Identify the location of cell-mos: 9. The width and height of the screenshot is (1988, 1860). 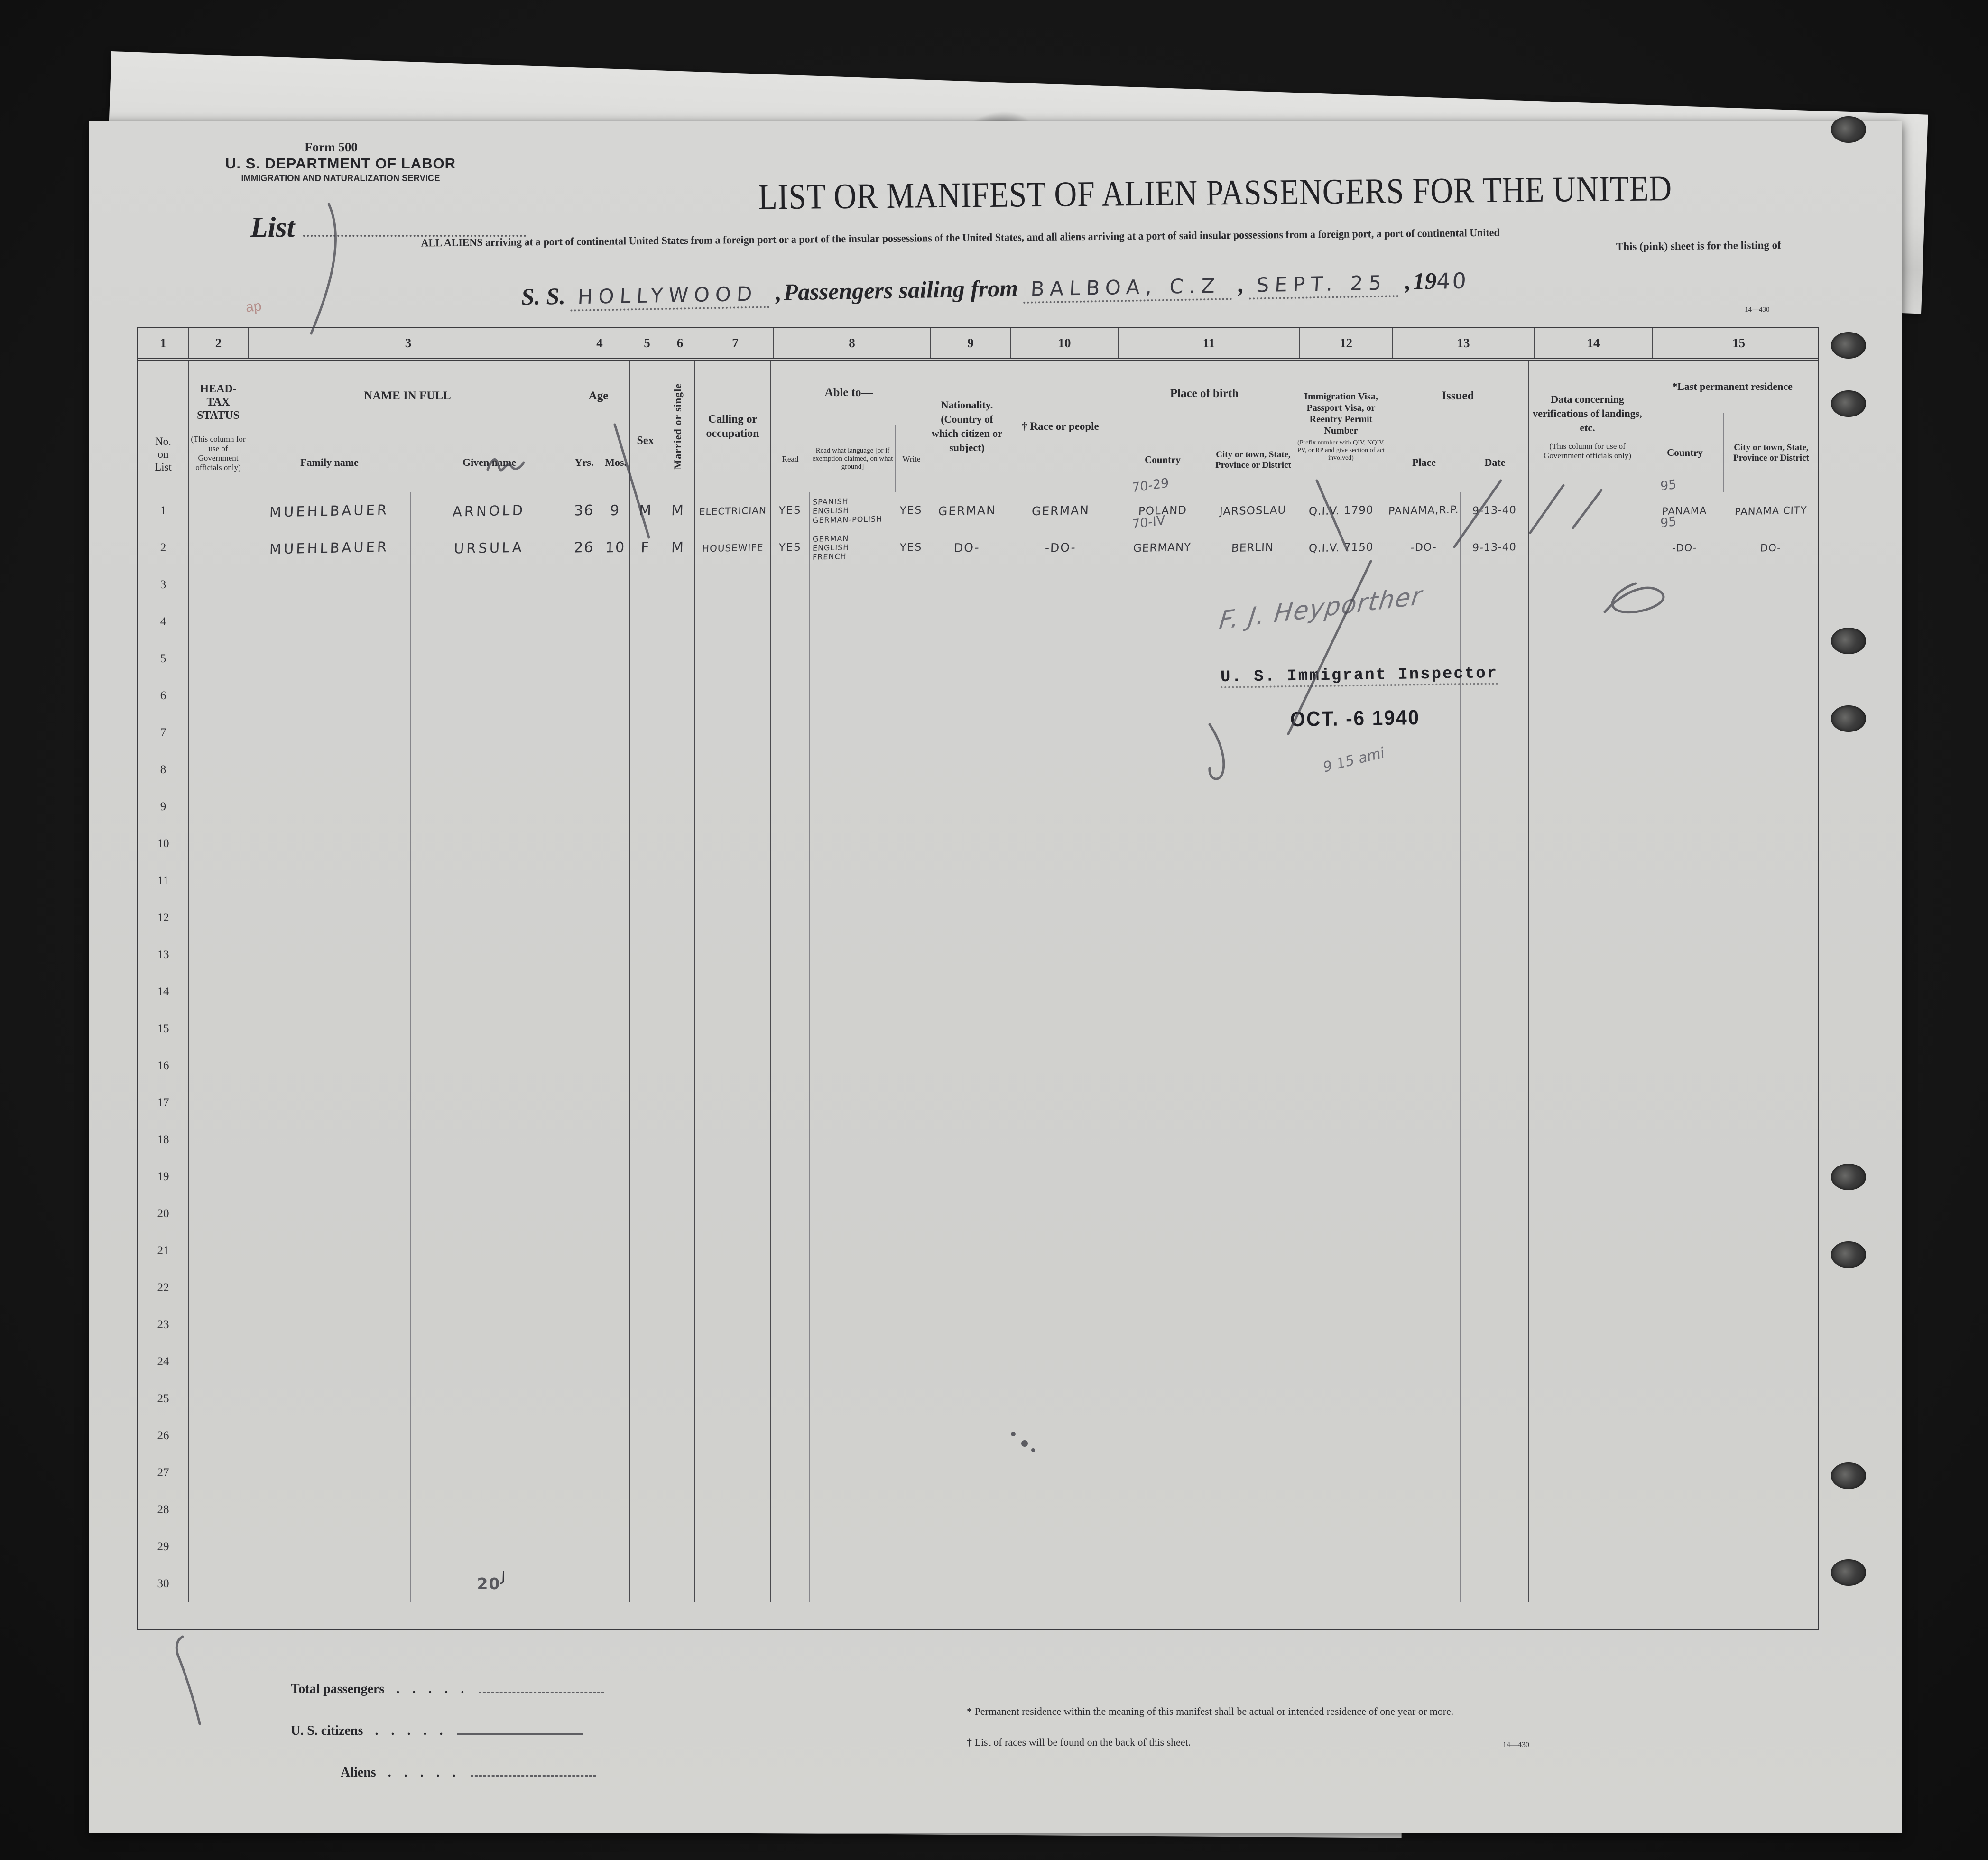
(615, 510).